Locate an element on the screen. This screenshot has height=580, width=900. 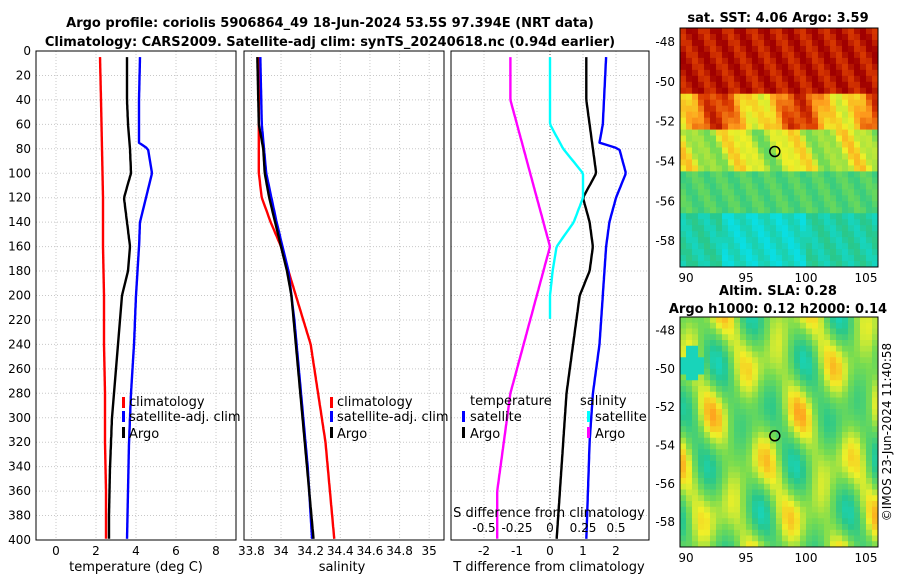
legend-salinity-title: salinity is located at coordinates (603, 401).